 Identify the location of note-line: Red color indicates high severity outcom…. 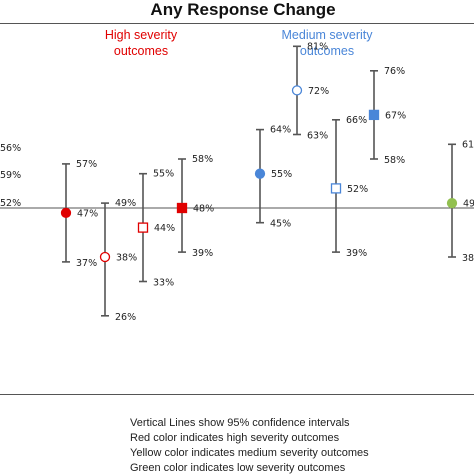
(235, 438).